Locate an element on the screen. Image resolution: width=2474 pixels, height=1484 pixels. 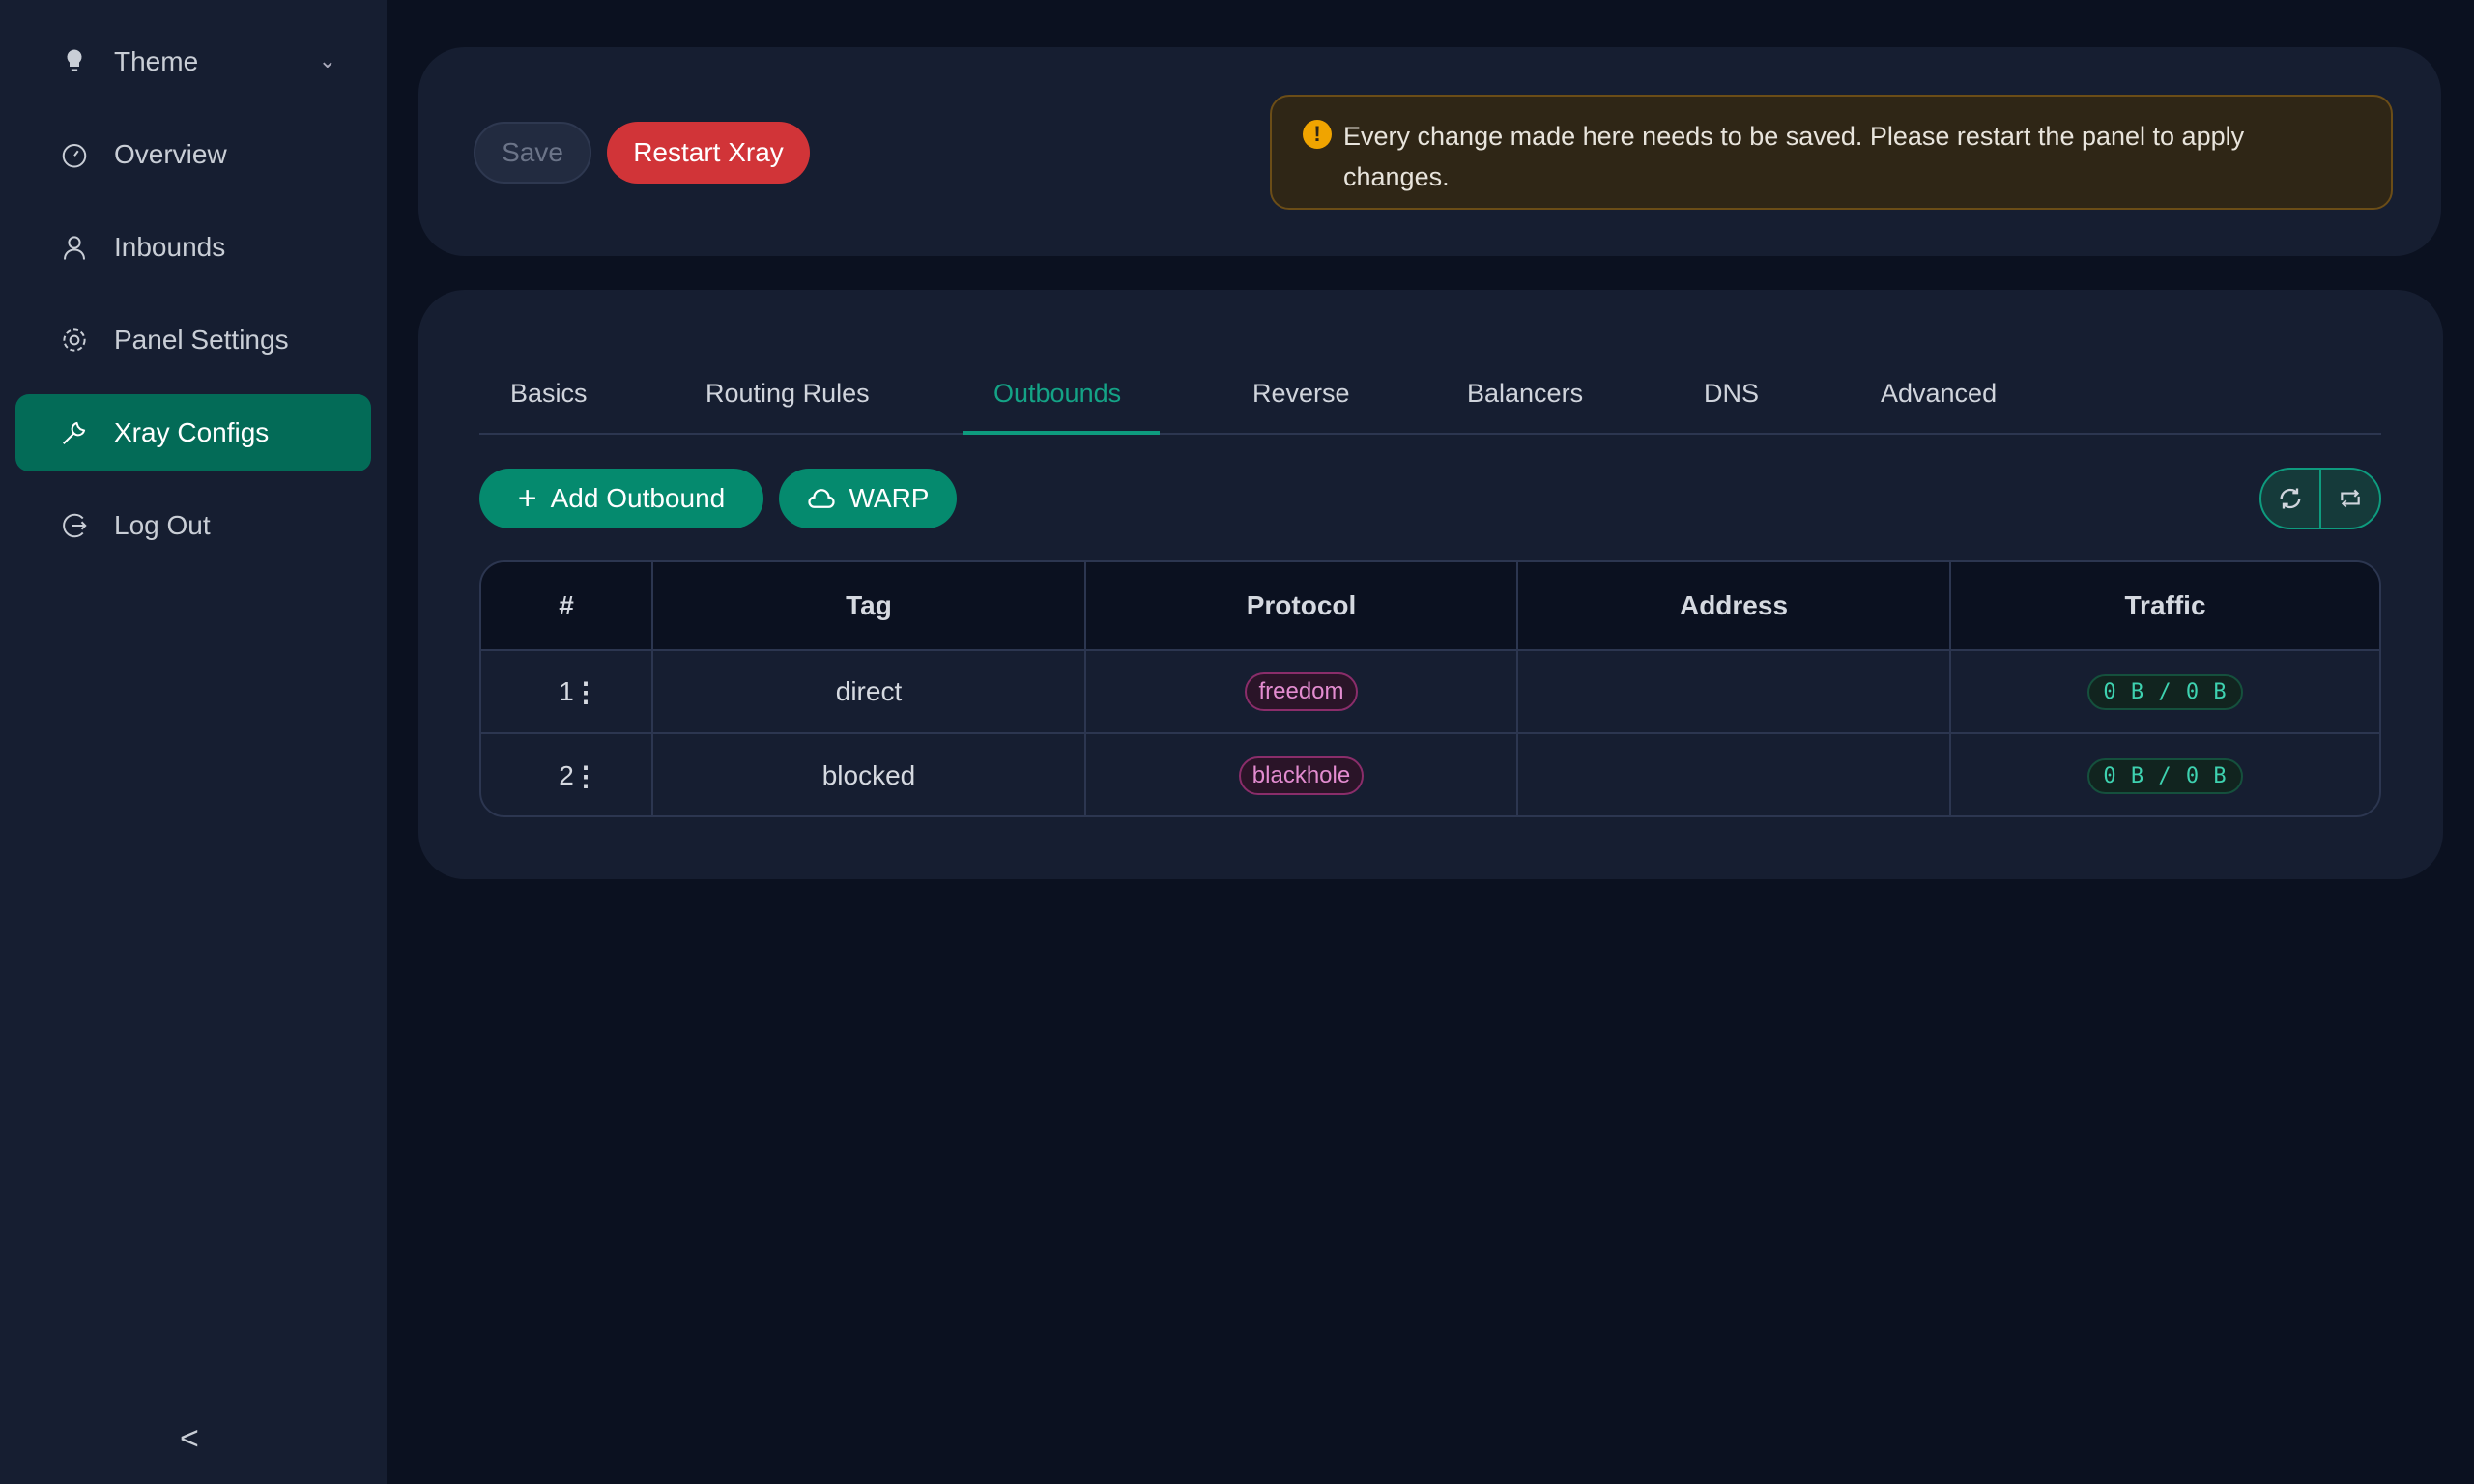
add-outbound-button: + Add Outbound is located at coordinates (621, 498).